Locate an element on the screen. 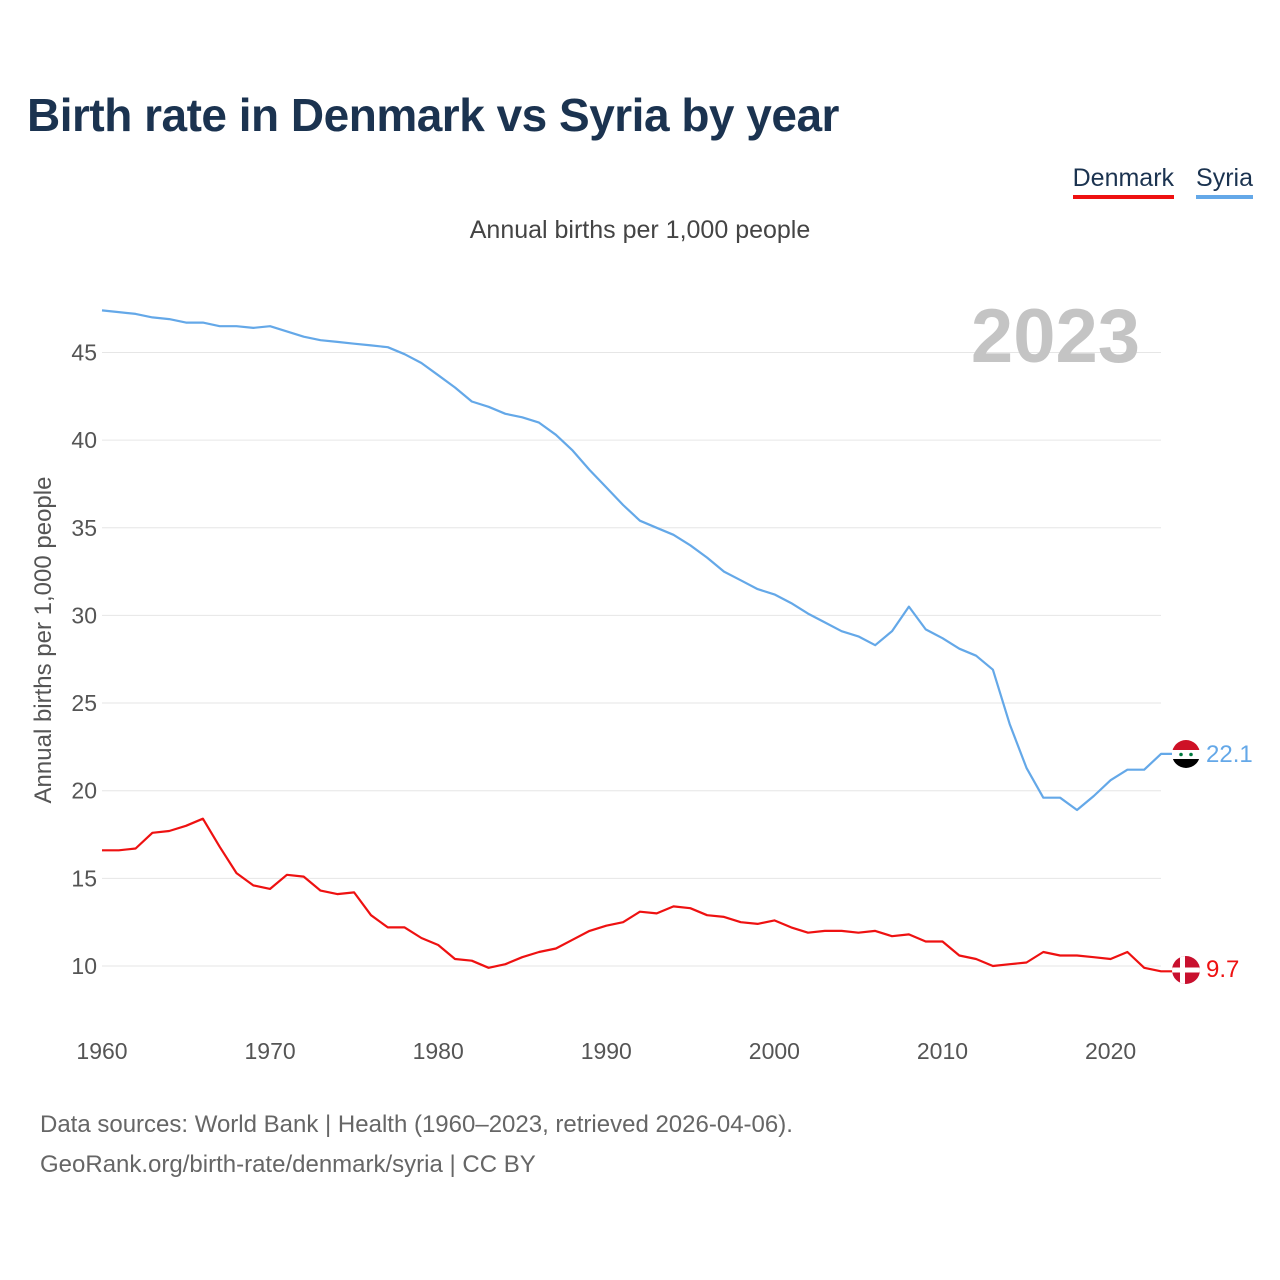  series-line-denmark is located at coordinates (637, 895).